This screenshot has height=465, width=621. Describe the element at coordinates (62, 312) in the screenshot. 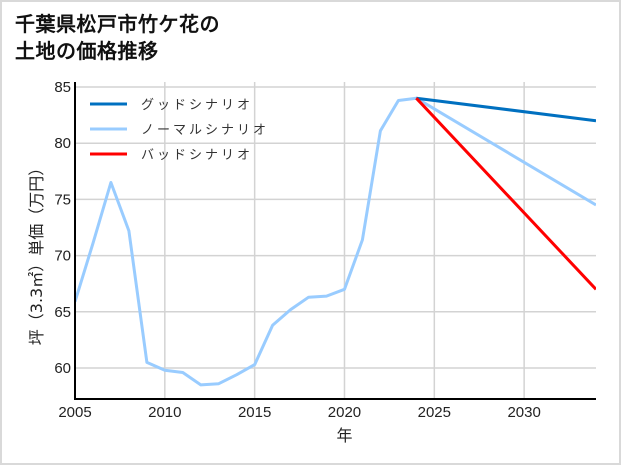

I see `y-tick-label: 65` at that location.